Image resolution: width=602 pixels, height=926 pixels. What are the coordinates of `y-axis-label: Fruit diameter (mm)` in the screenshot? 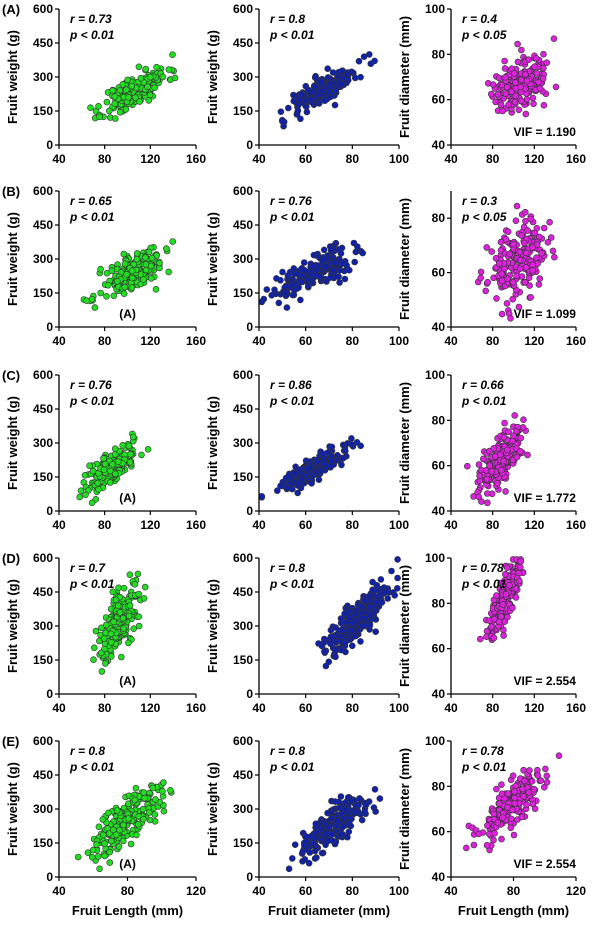 It's located at (404, 259).